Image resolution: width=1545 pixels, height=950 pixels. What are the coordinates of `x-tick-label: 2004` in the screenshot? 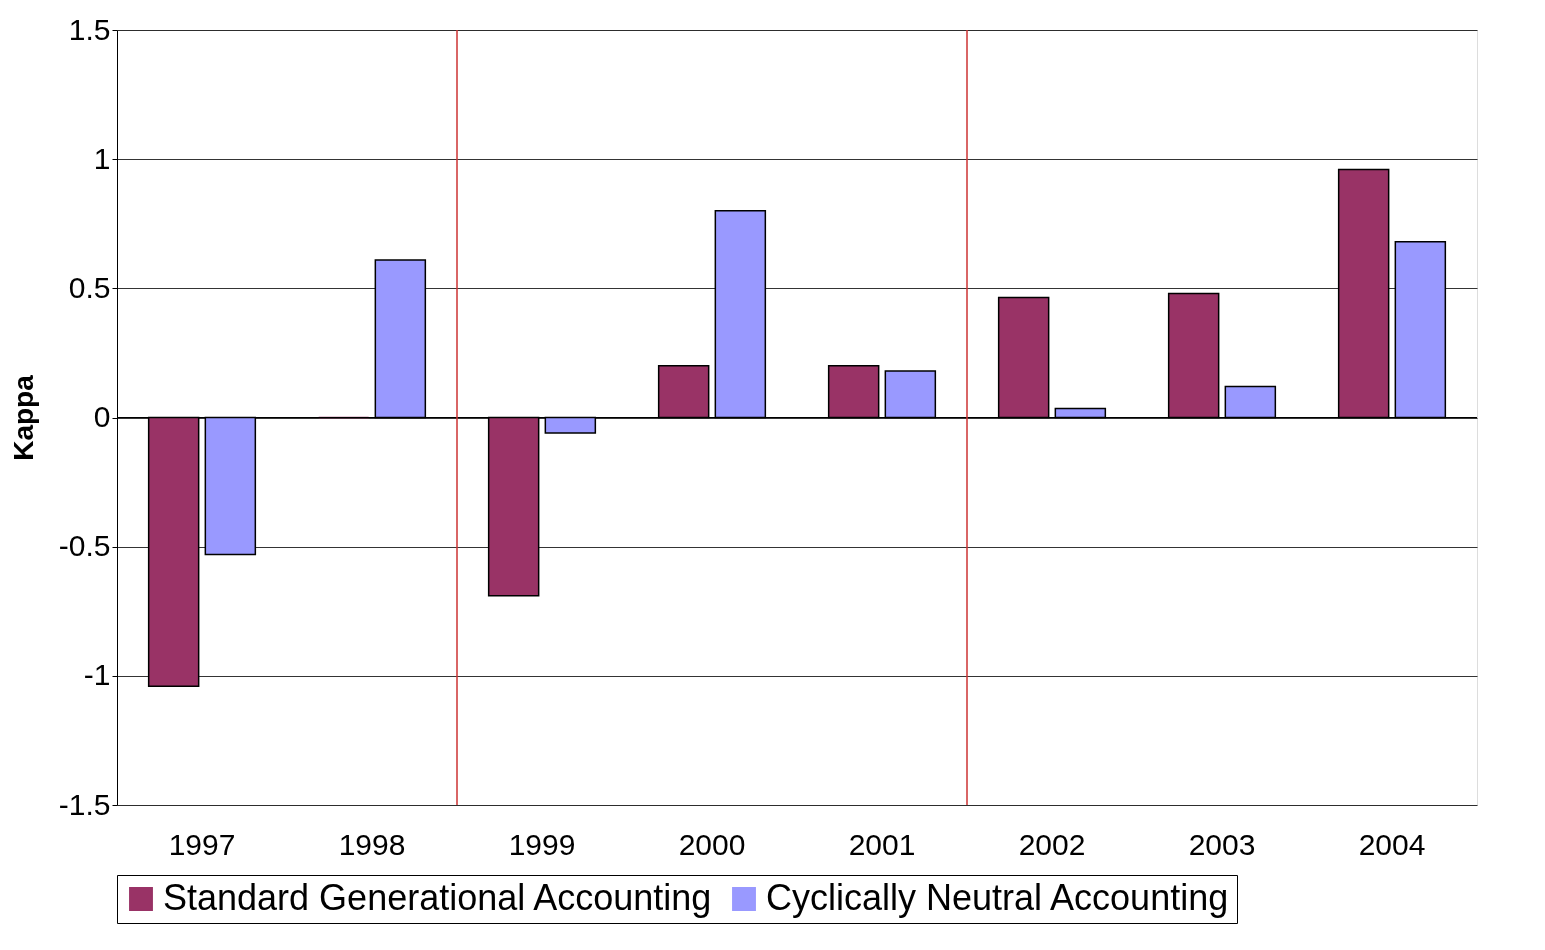 It's located at (1392, 844).